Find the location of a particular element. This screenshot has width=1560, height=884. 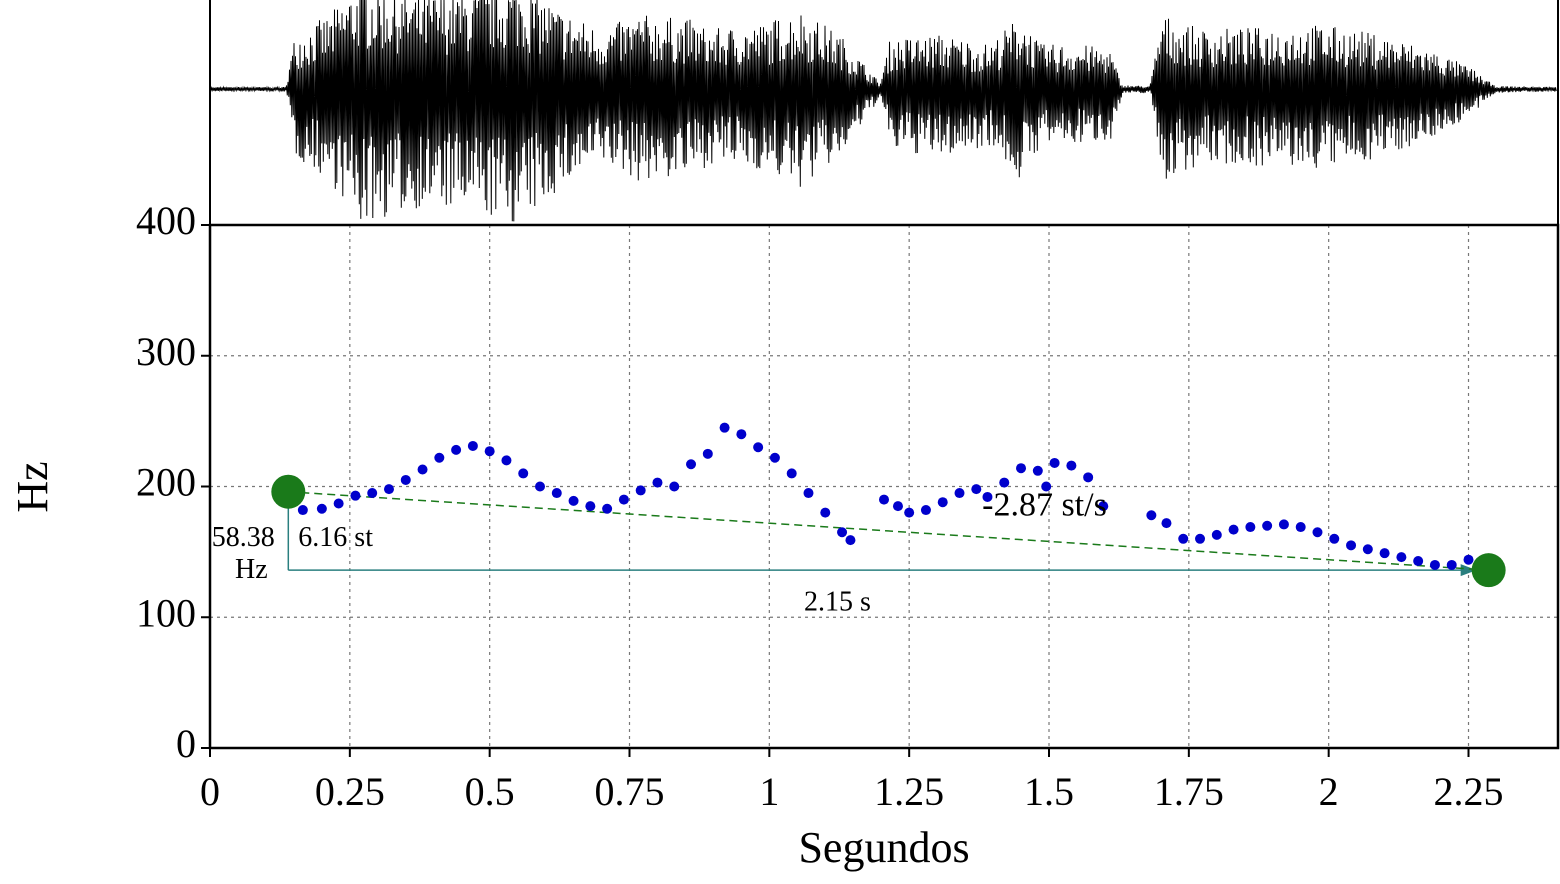

duration-label: 2.15 s is located at coordinates (837, 602).